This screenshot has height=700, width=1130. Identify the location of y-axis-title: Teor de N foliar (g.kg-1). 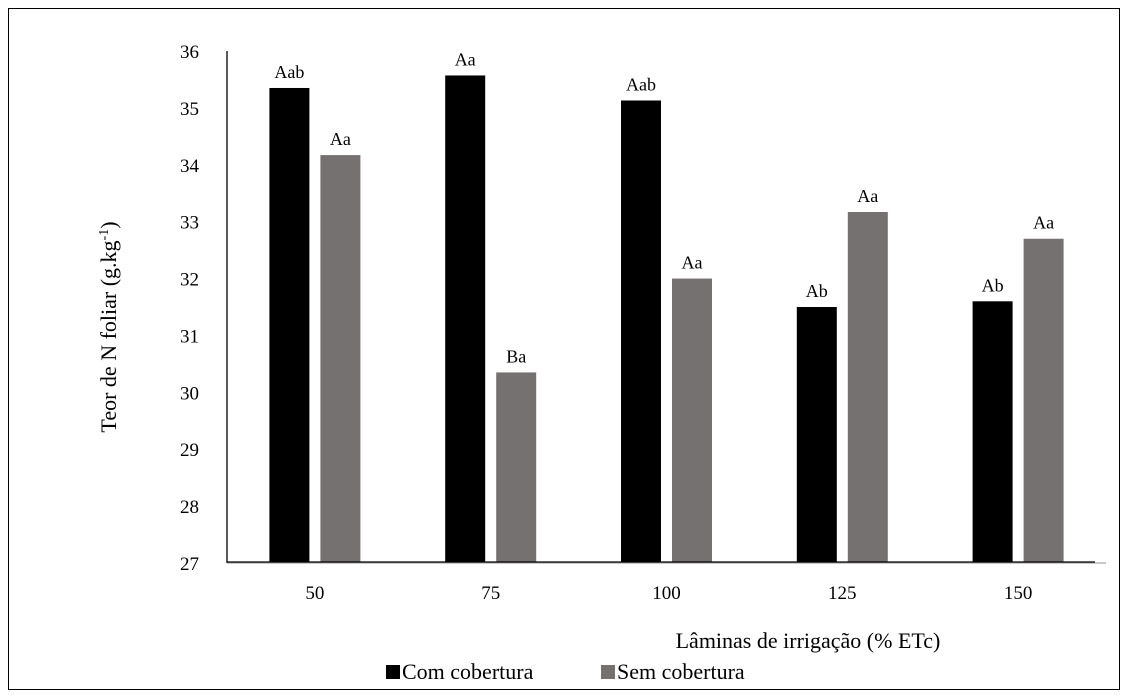
(108, 326).